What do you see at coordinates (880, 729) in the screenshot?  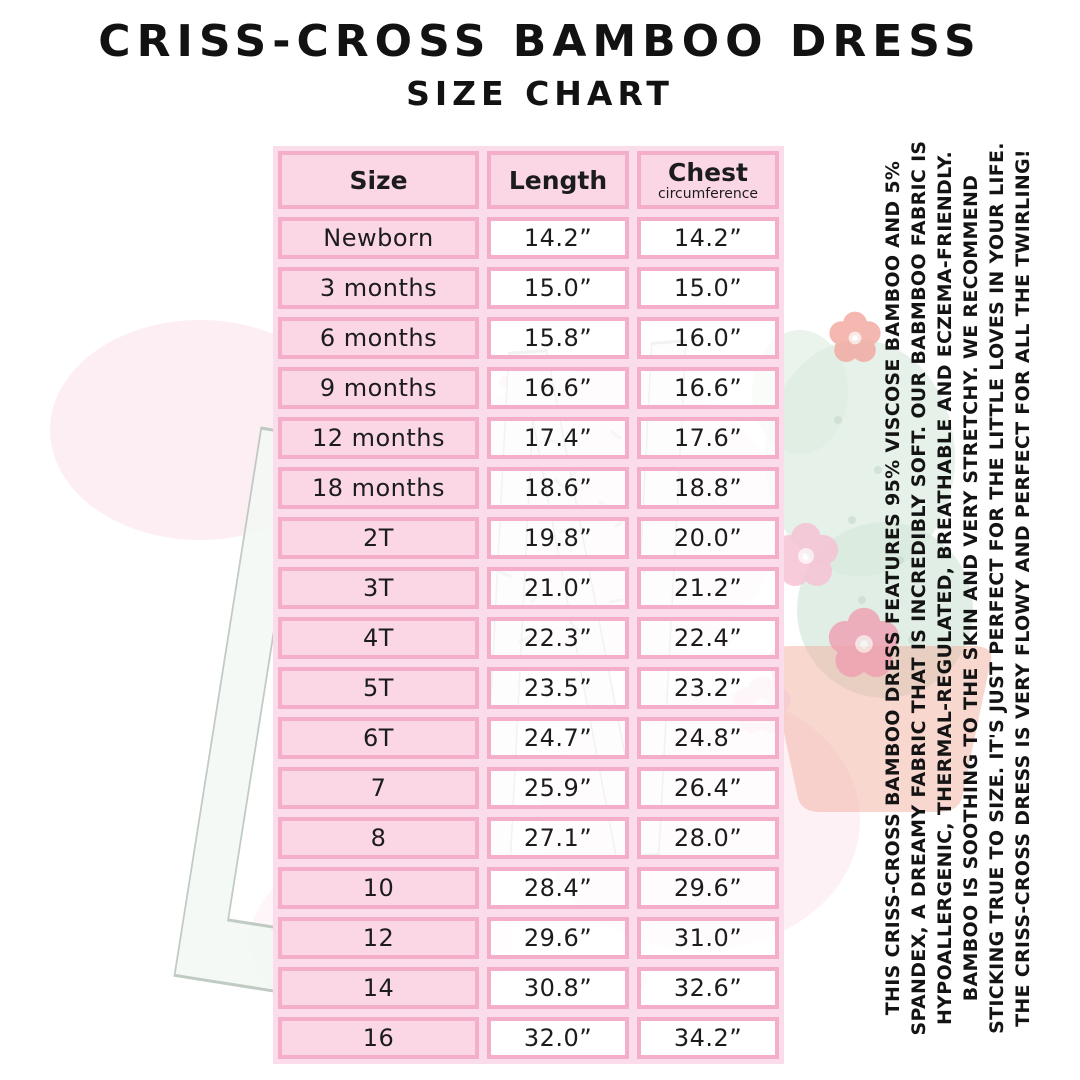 I see `cactus-pot` at bounding box center [880, 729].